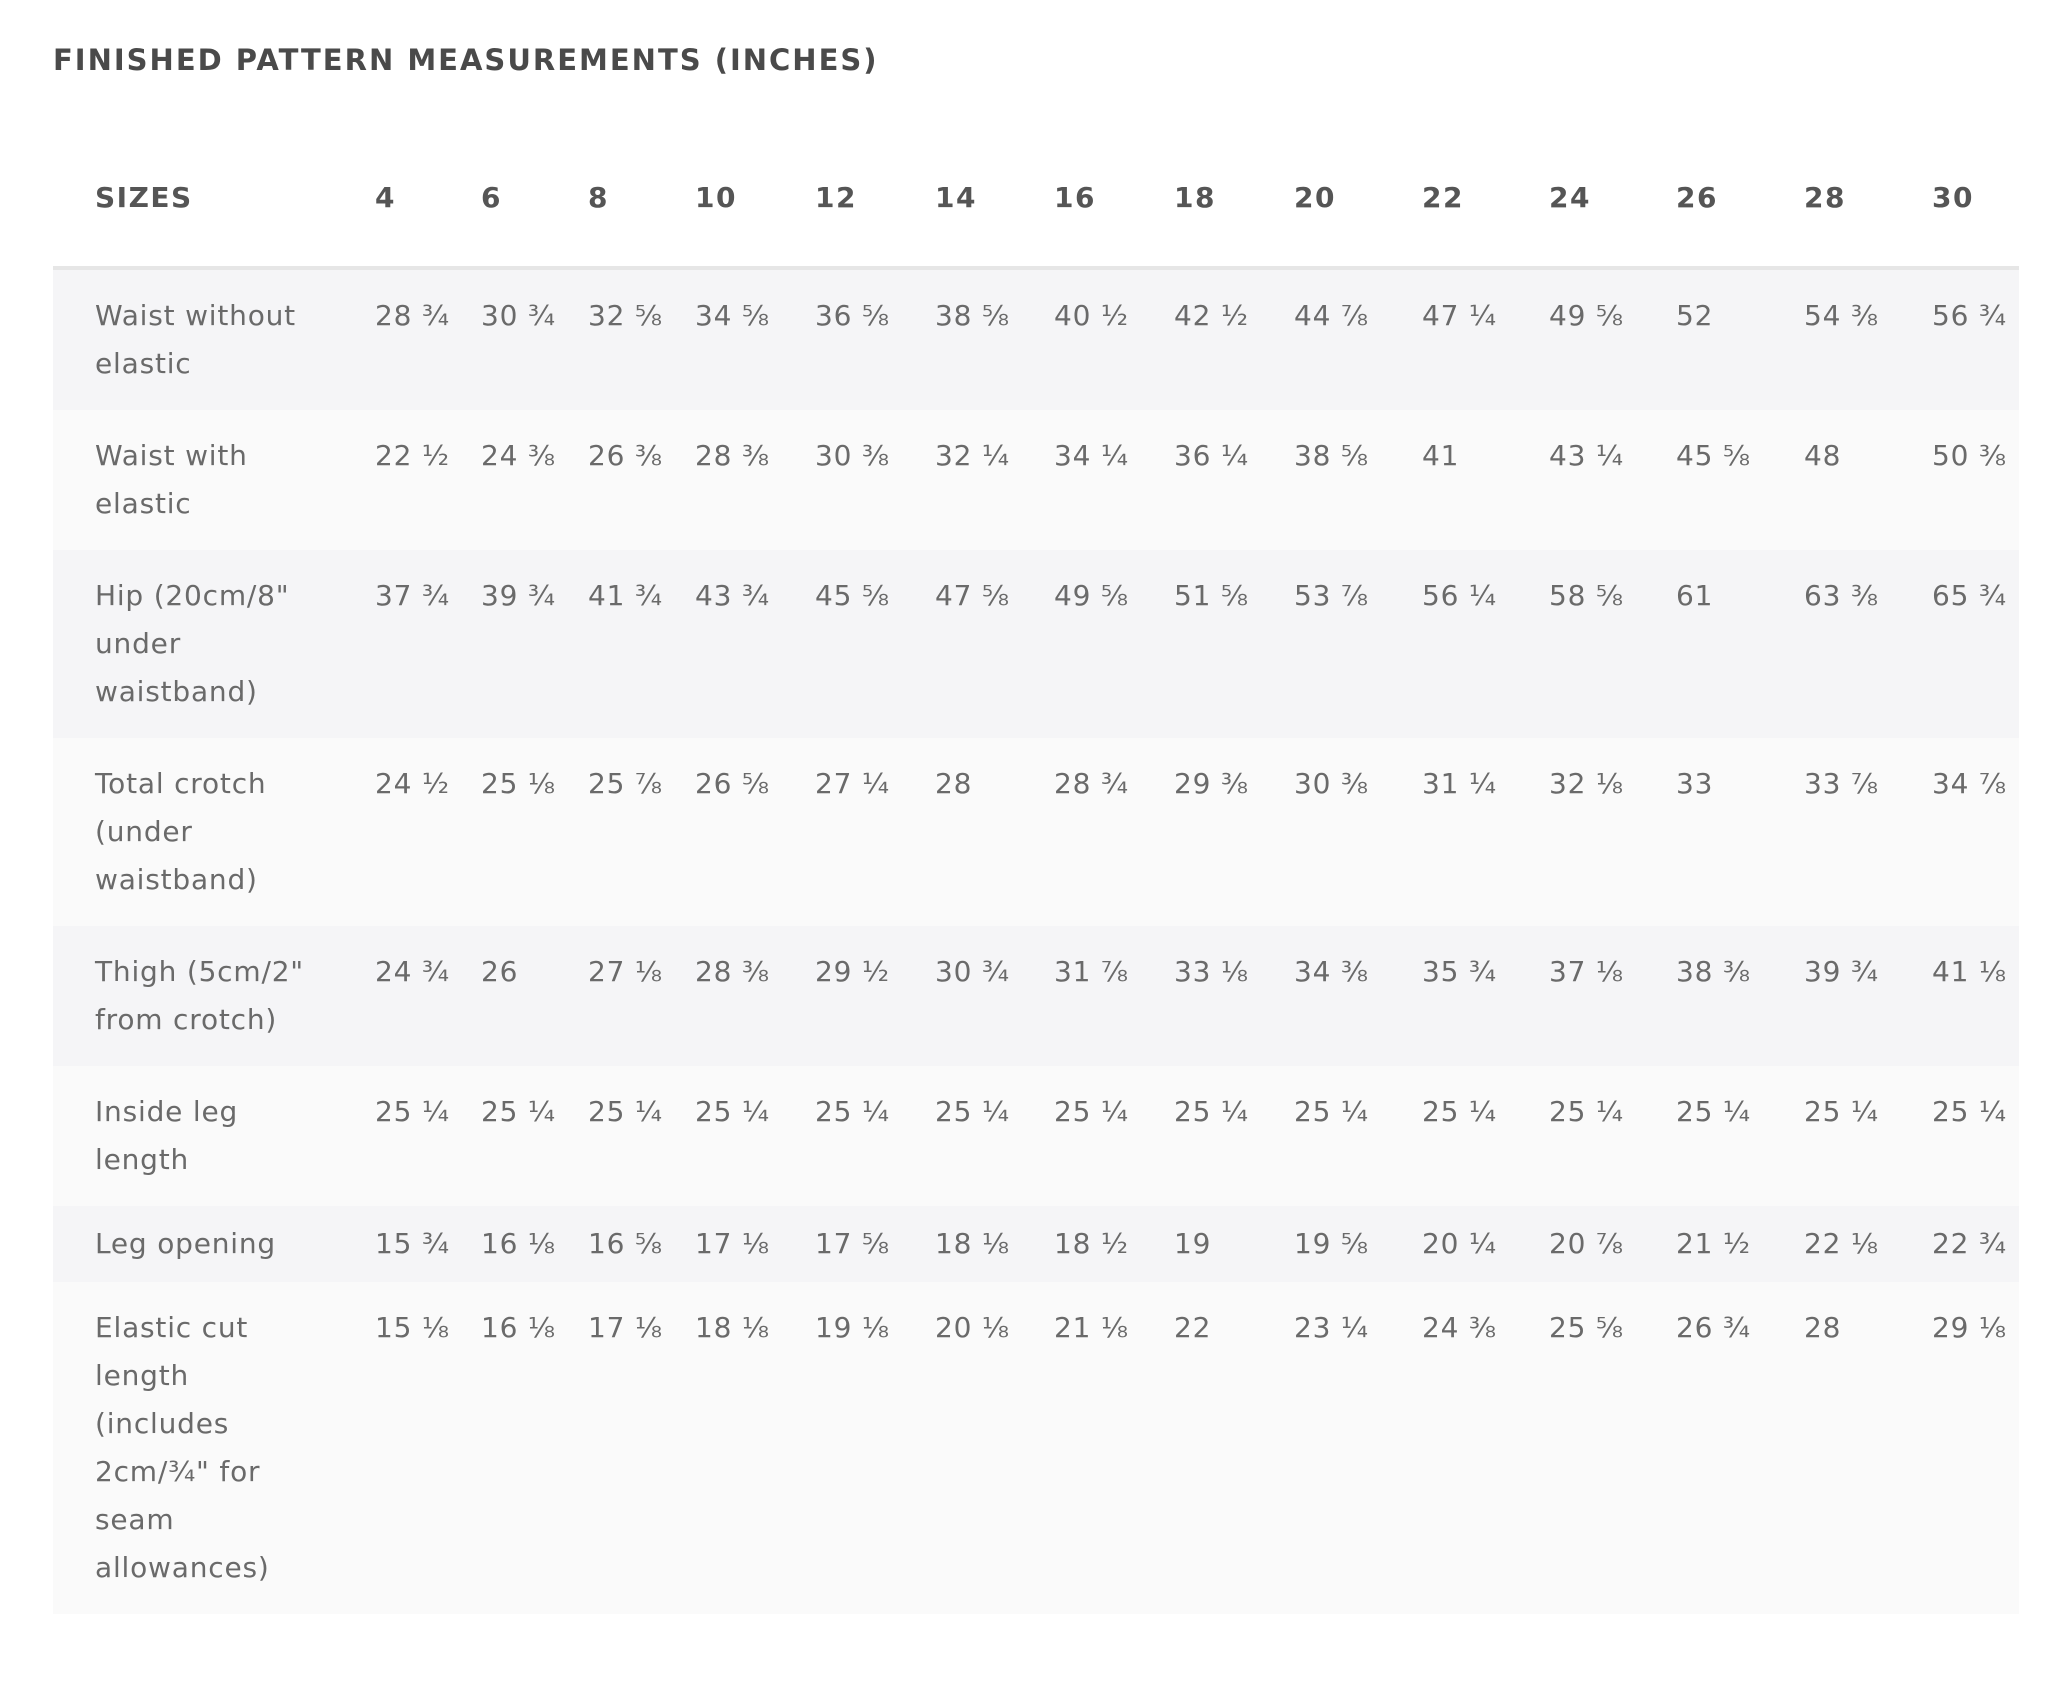  What do you see at coordinates (1969, 783) in the screenshot?
I see `measurement-cell: 34 ⅞` at bounding box center [1969, 783].